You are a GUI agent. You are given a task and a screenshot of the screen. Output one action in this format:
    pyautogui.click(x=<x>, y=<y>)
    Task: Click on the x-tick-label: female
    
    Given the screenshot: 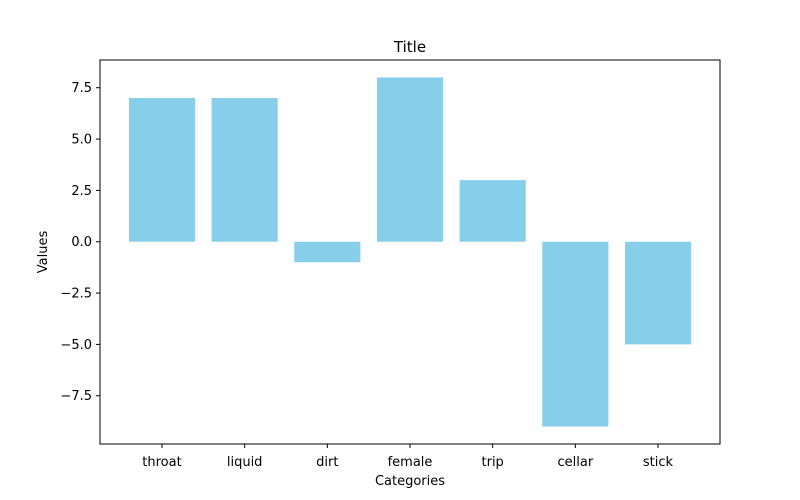 What is the action you would take?
    pyautogui.click(x=410, y=462)
    